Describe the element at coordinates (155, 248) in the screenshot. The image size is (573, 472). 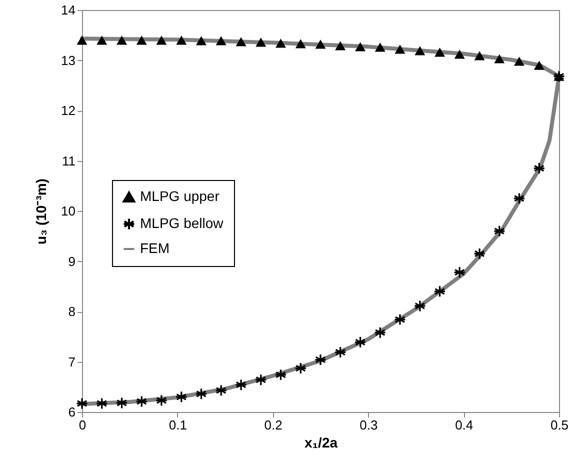
I see `legend-label: FEM` at that location.